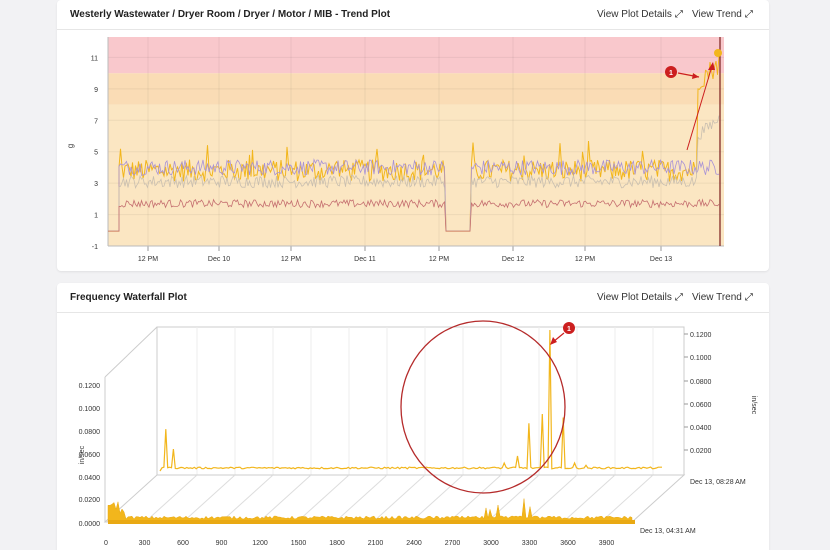  Describe the element at coordinates (94, 58) in the screenshot. I see `y-tick-label: 11` at that location.